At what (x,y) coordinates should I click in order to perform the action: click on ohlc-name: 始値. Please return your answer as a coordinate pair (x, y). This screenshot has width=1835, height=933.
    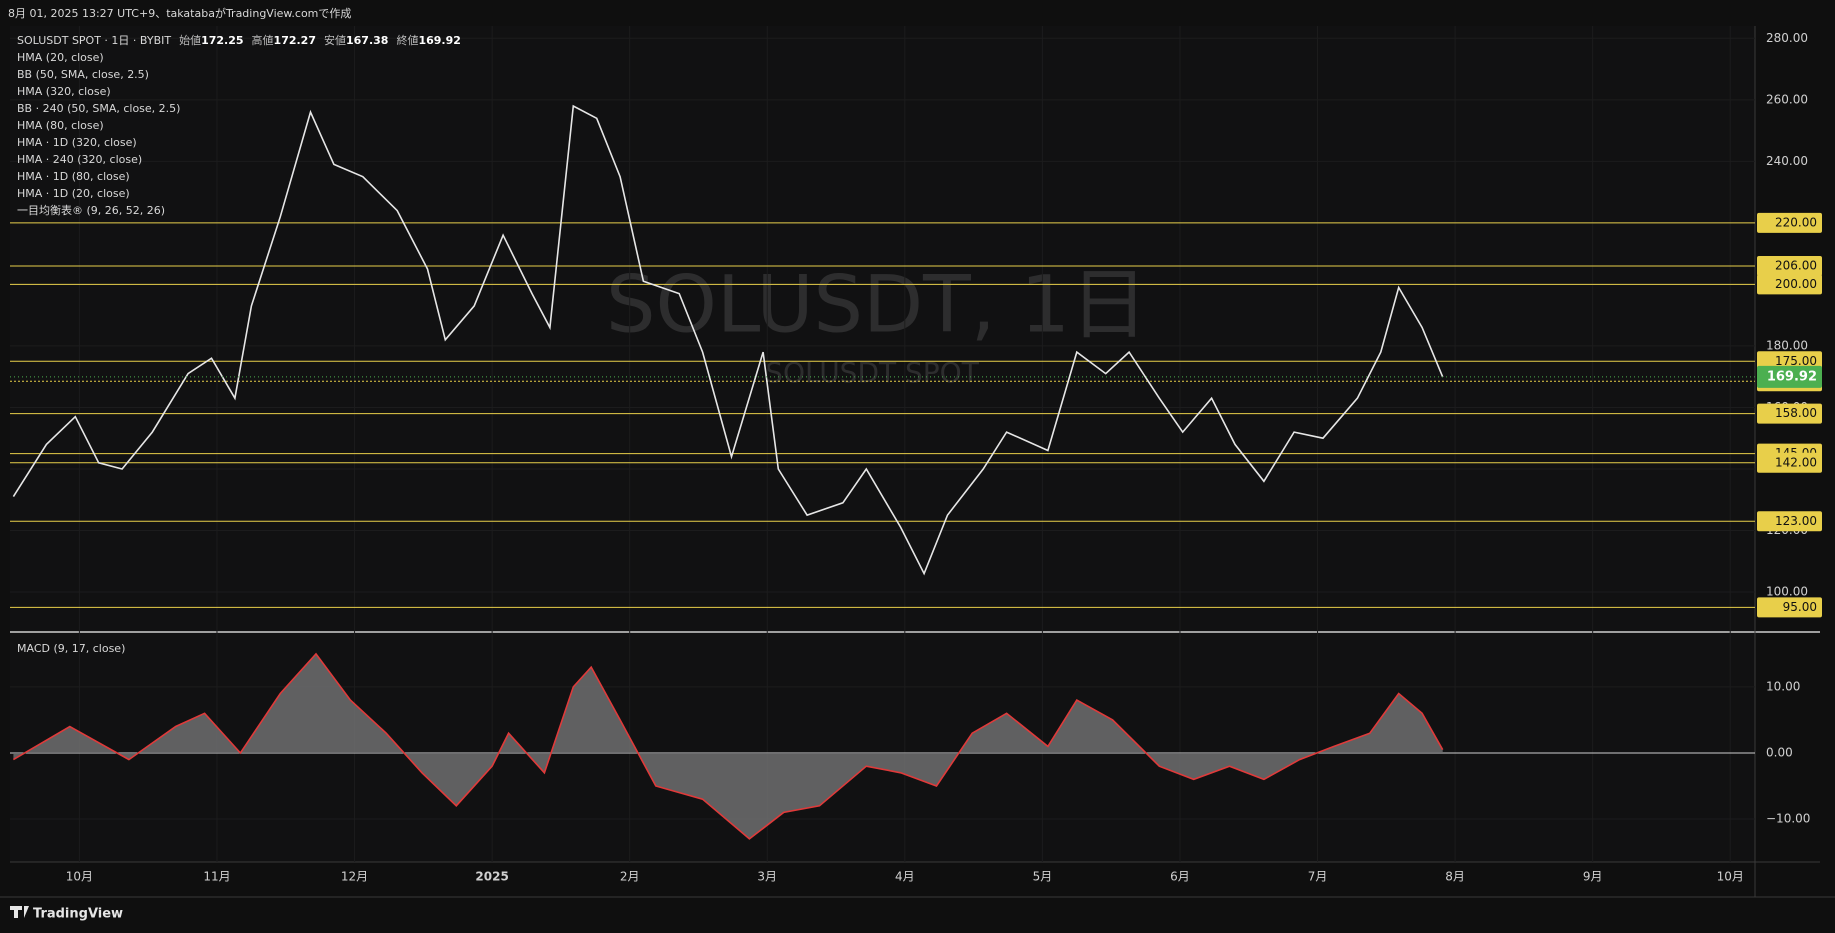
    Looking at the image, I should click on (190, 40).